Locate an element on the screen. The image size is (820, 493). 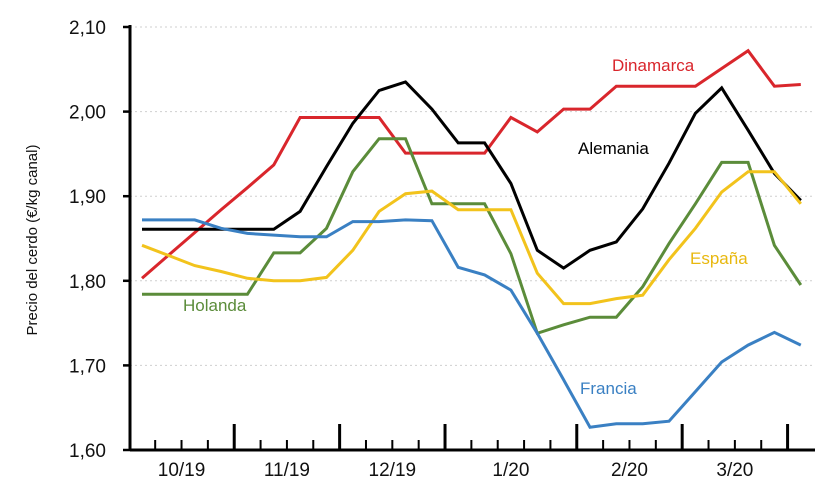
series-label-espana: España is located at coordinates (719, 258).